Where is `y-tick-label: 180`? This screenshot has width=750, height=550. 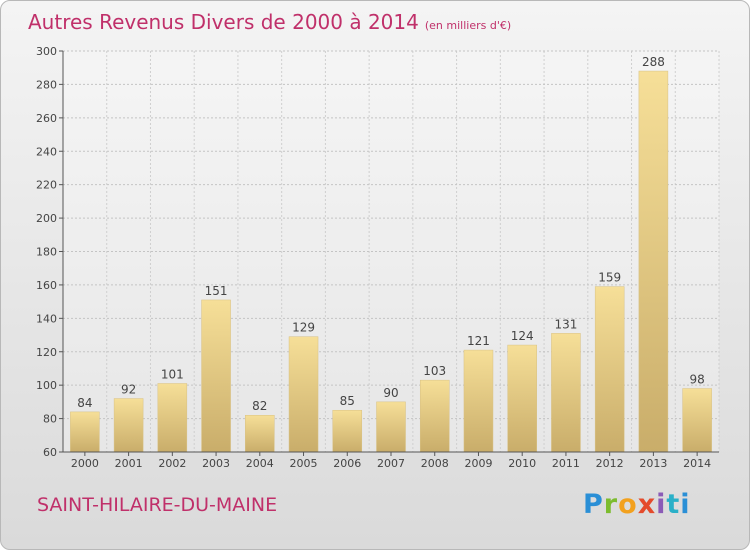 y-tick-label: 180 is located at coordinates (46, 252).